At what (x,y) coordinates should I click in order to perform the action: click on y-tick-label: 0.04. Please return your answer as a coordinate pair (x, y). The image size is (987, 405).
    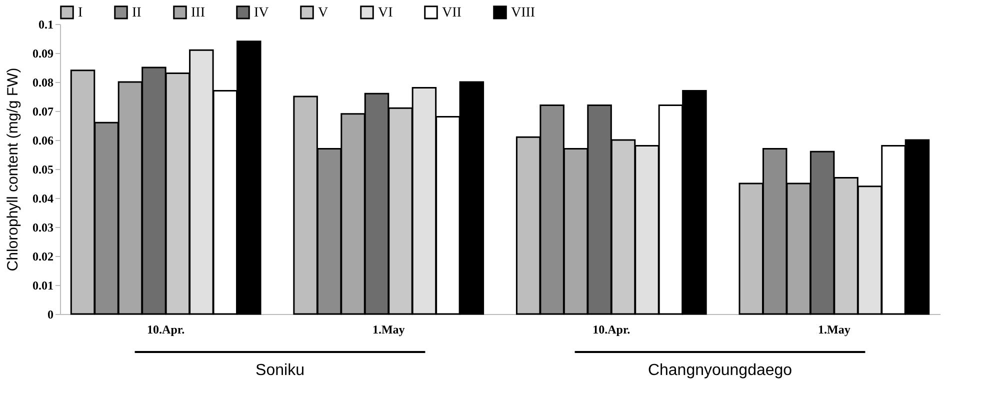
    Looking at the image, I should click on (43, 199).